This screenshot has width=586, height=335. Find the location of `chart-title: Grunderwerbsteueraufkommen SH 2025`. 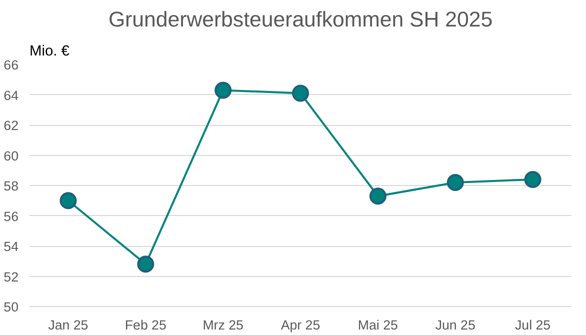

chart-title: Grunderwerbsteueraufkommen SH 2025 is located at coordinates (300, 20).